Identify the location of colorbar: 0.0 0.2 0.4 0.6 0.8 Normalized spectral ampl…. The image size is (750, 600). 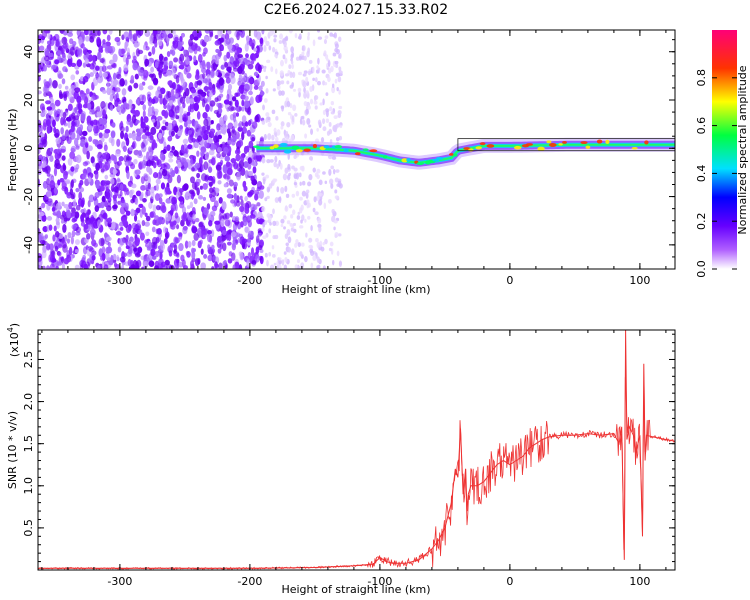
(722, 154).